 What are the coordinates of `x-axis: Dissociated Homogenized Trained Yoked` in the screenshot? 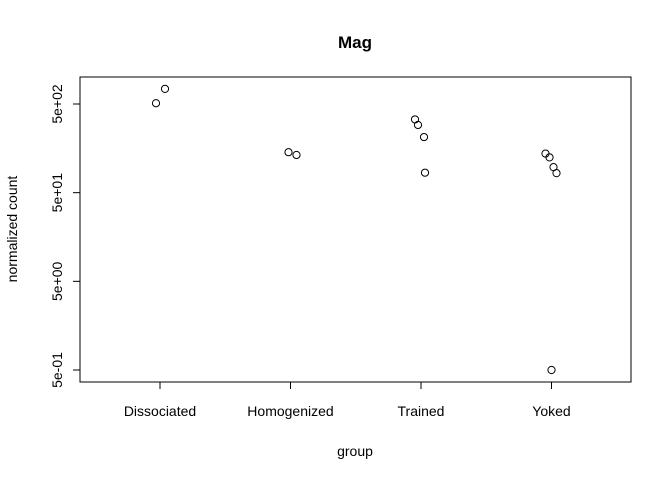 It's located at (347, 400).